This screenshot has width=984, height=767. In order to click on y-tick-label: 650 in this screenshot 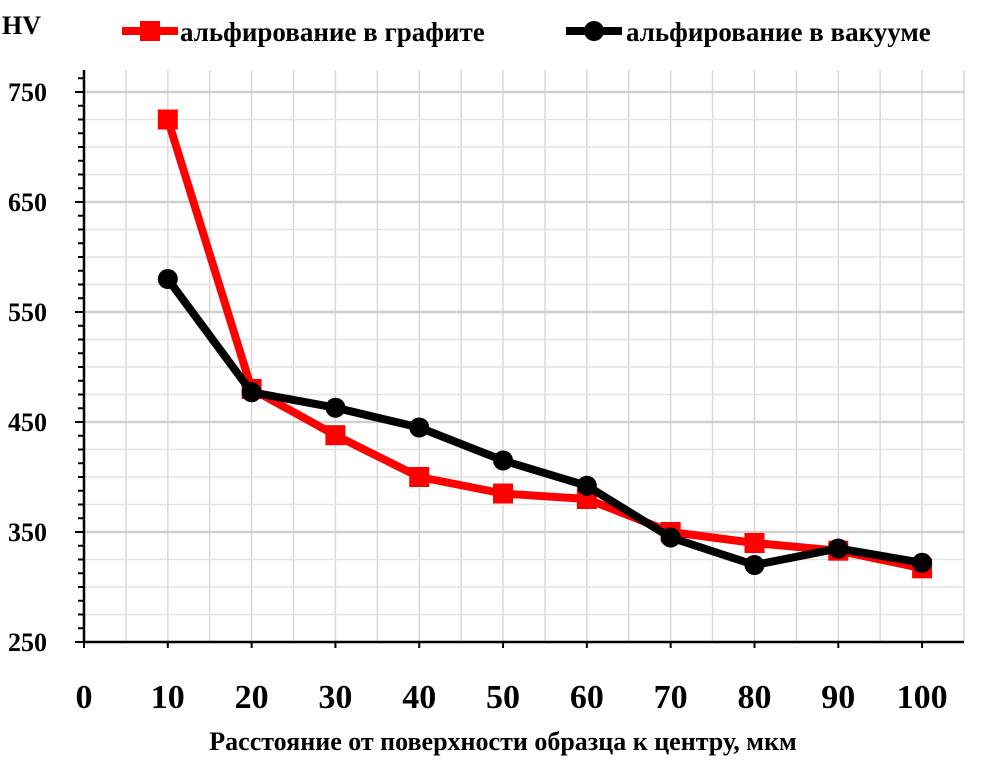, I will do `click(27, 202)`.